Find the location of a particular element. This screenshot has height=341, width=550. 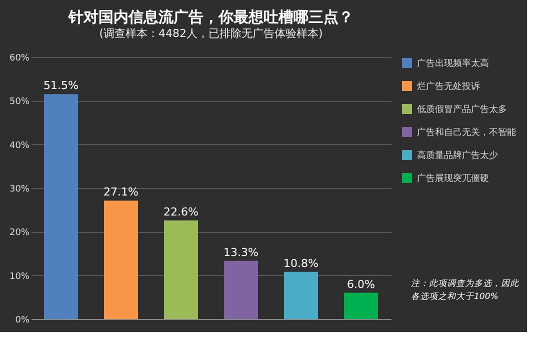

data-label: 6.0% is located at coordinates (361, 284).